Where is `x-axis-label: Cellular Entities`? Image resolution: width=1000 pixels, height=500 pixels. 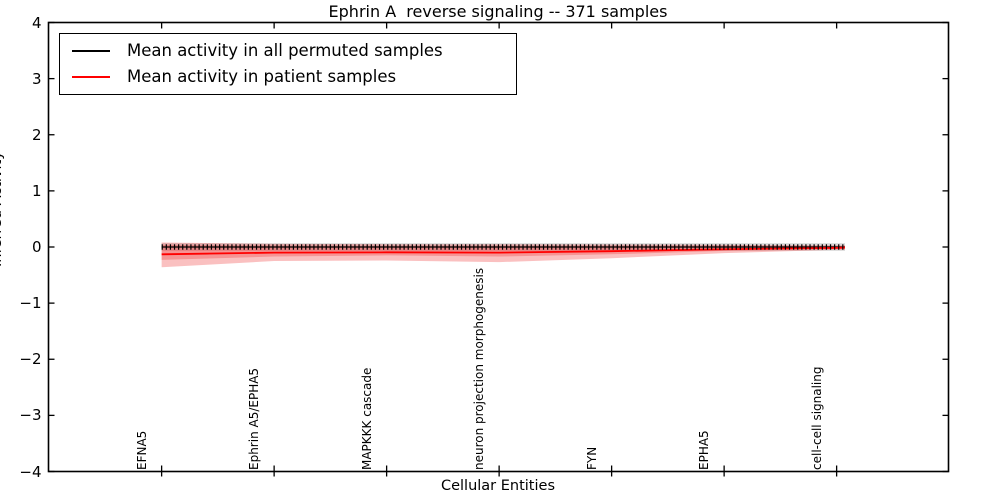
x-axis-label: Cellular Entities is located at coordinates (498, 486).